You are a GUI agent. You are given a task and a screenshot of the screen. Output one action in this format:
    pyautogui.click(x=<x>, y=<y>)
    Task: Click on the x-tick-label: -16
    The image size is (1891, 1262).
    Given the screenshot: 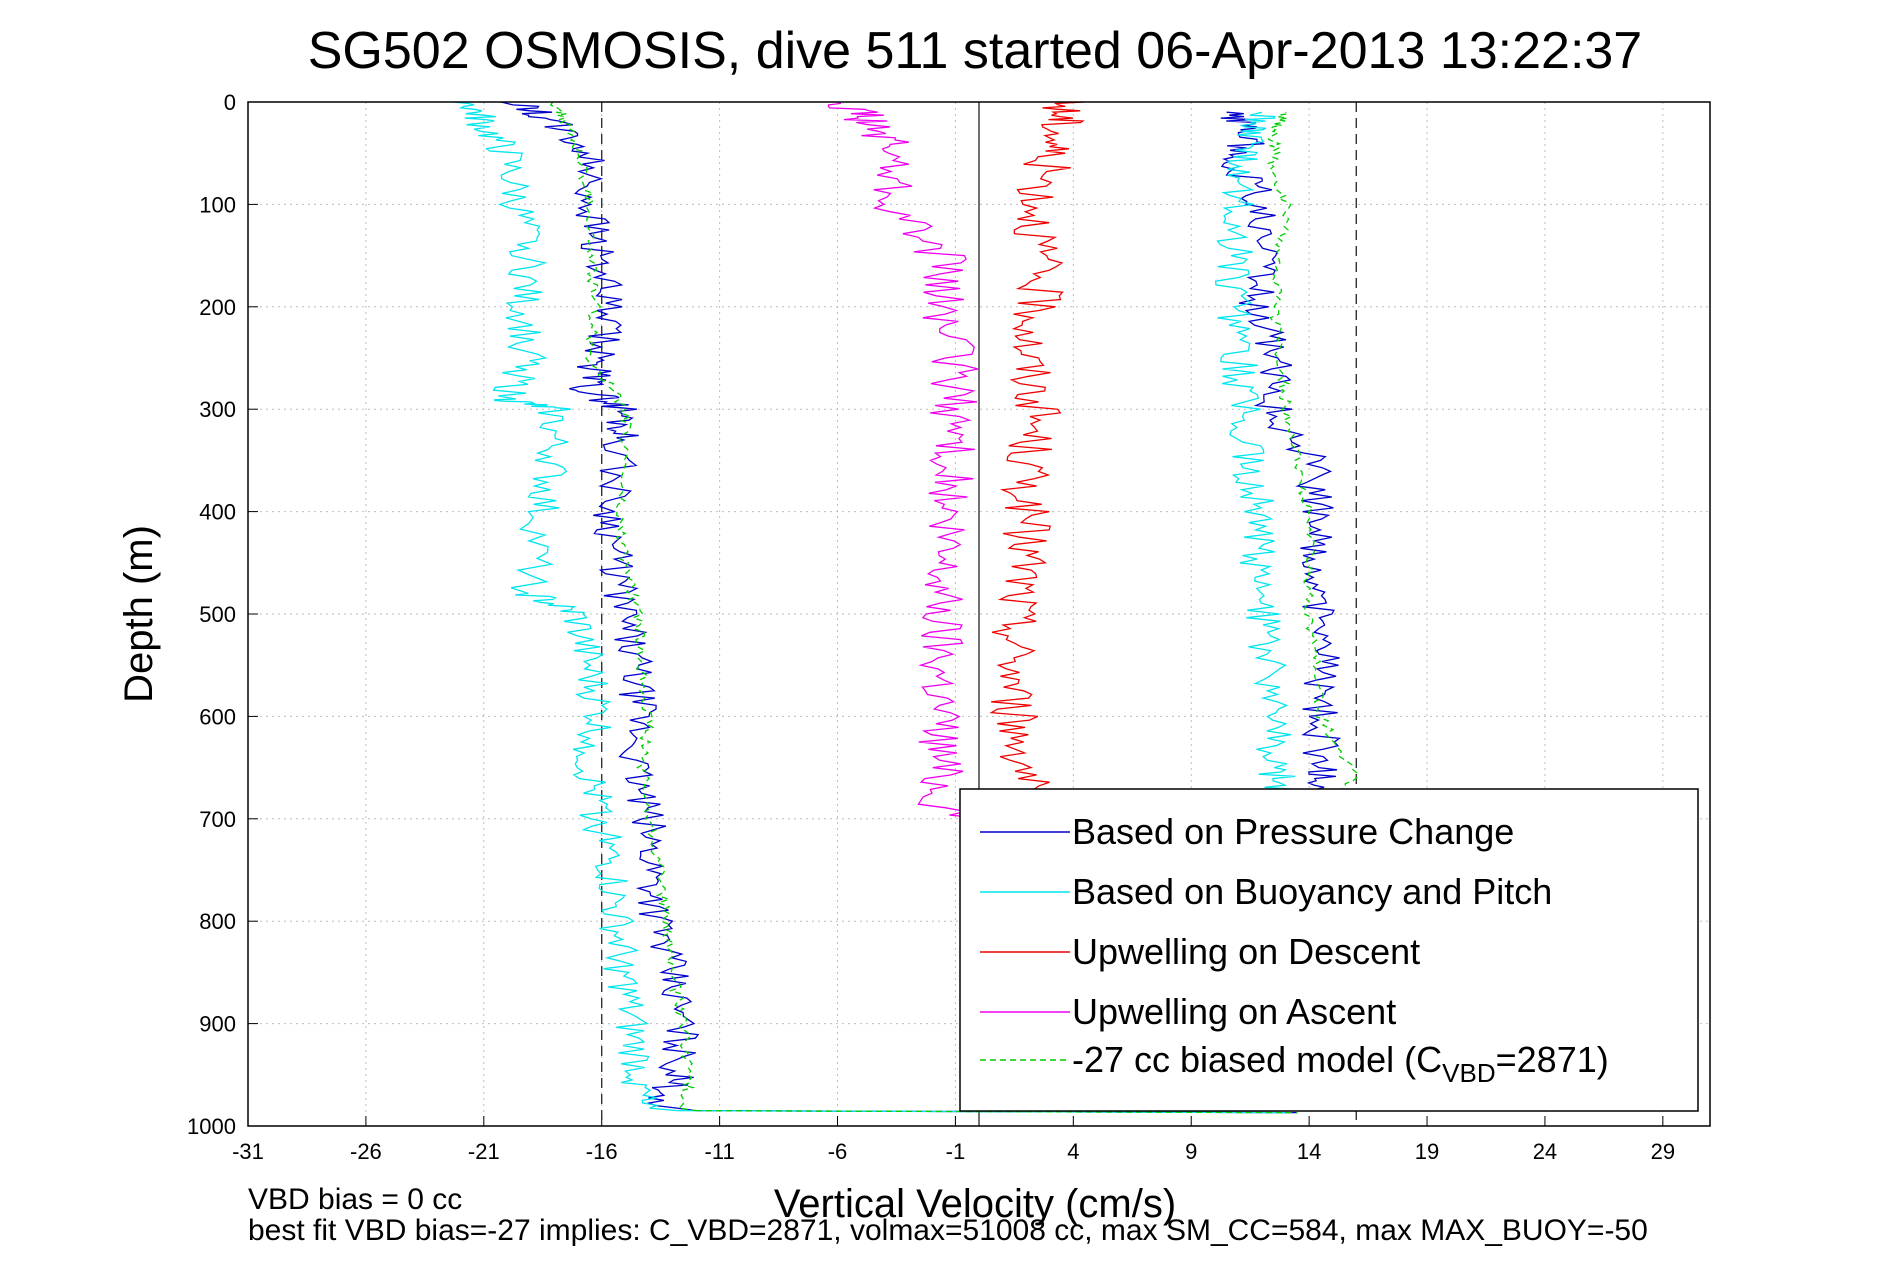 What is the action you would take?
    pyautogui.click(x=602, y=1151)
    